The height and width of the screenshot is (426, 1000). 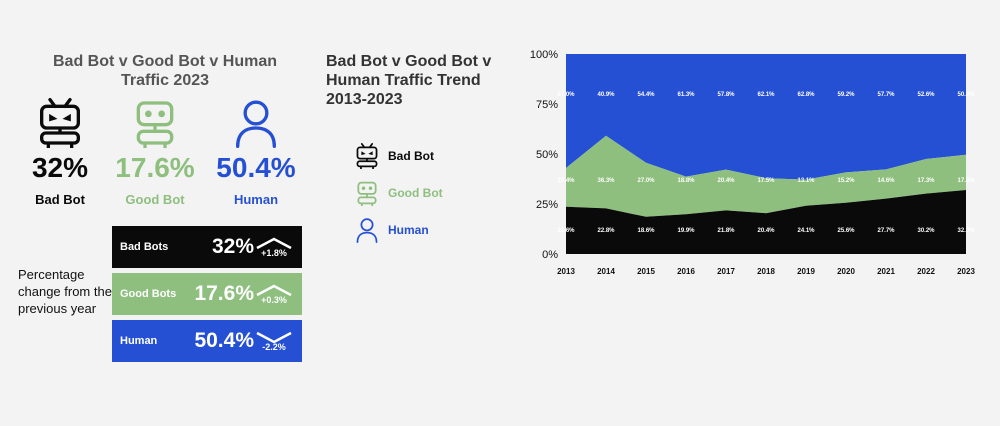 I want to click on summary-good-bot-label: Good Bot, so click(x=155, y=199).